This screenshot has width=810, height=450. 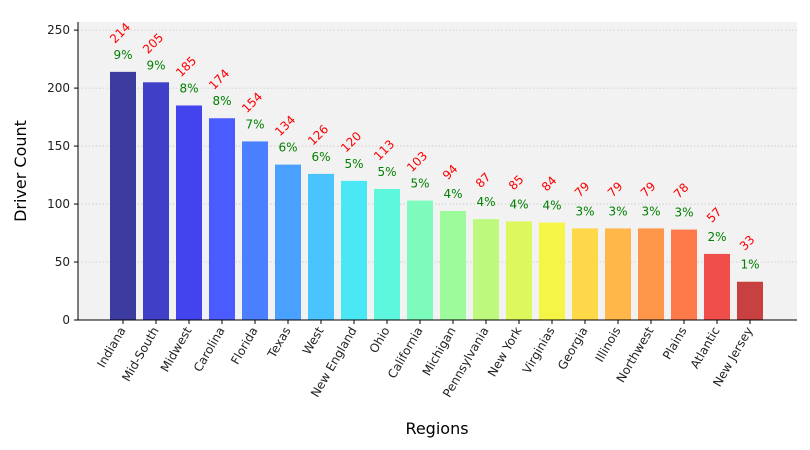 I want to click on x-tick-label: Georgia, so click(x=573, y=349).